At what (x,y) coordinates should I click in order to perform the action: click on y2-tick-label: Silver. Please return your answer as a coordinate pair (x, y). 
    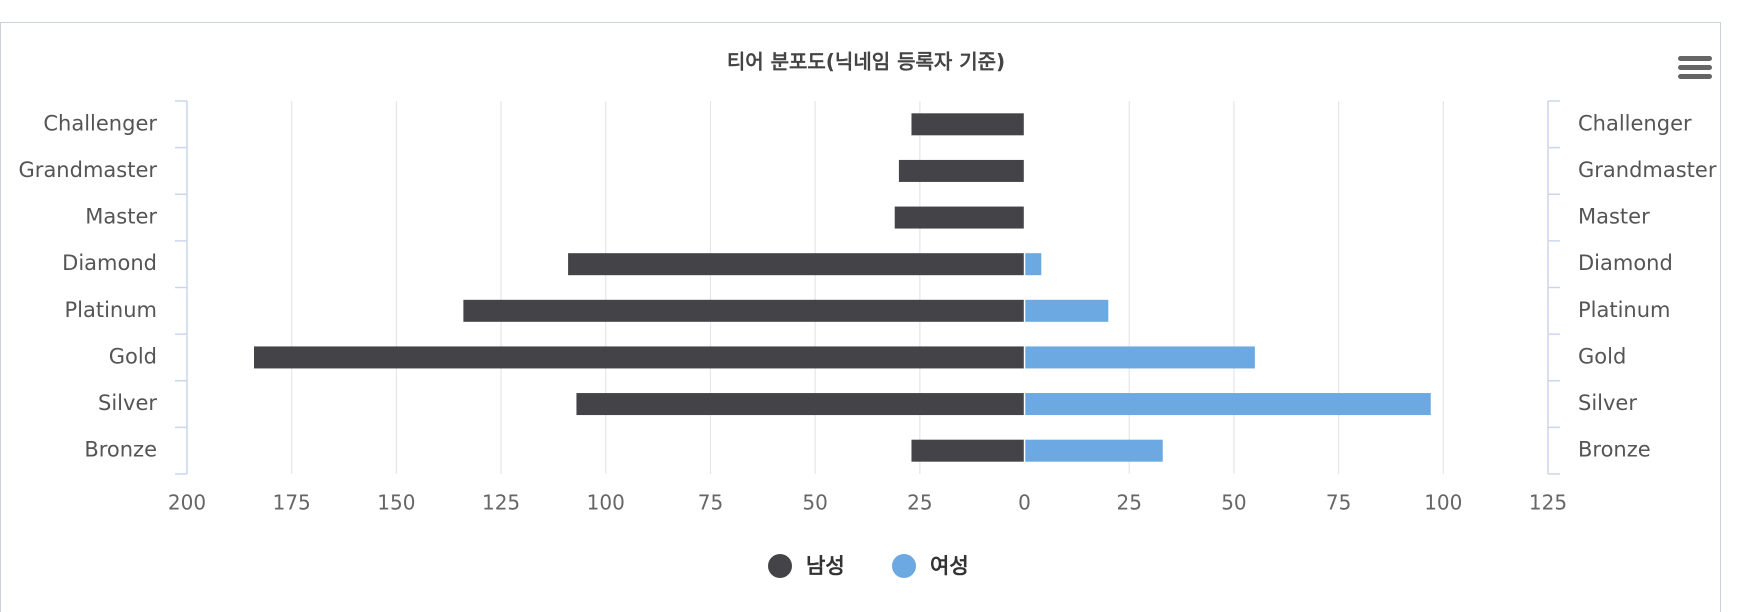
    Looking at the image, I should click on (1607, 403).